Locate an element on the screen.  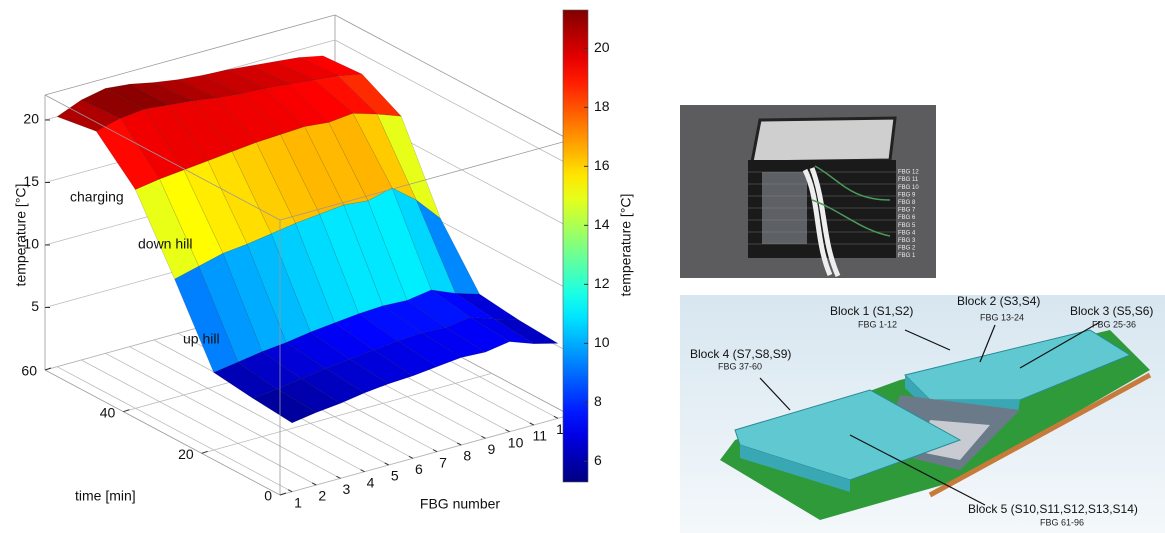
colorbar-tick-label: 14 is located at coordinates (602, 224).